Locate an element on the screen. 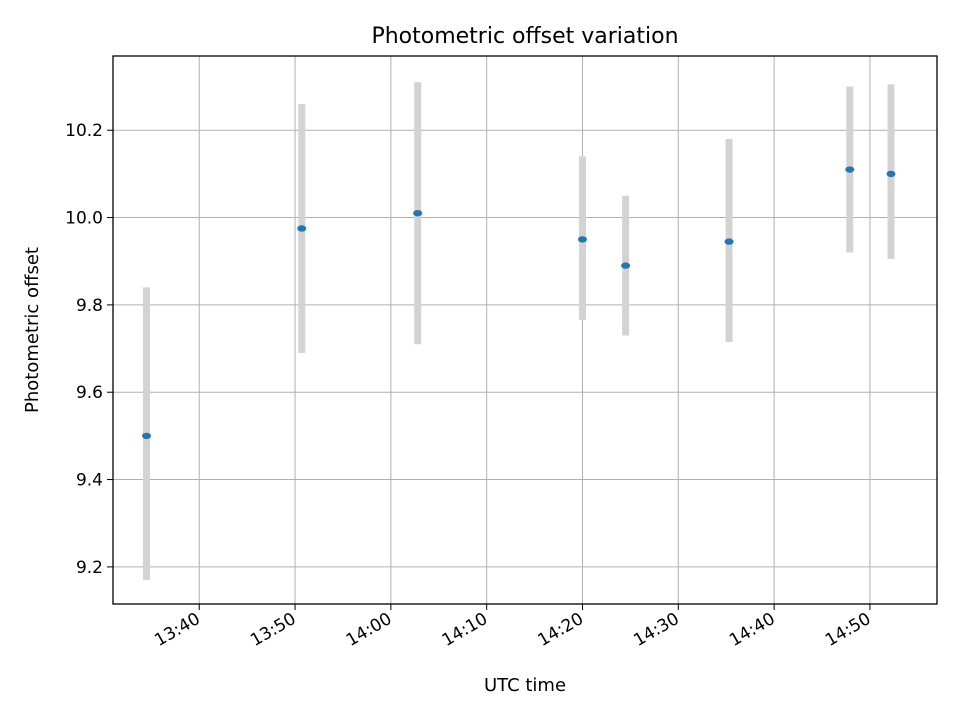 The height and width of the screenshot is (720, 960). x-tick-label: 14:50 is located at coordinates (848, 630).